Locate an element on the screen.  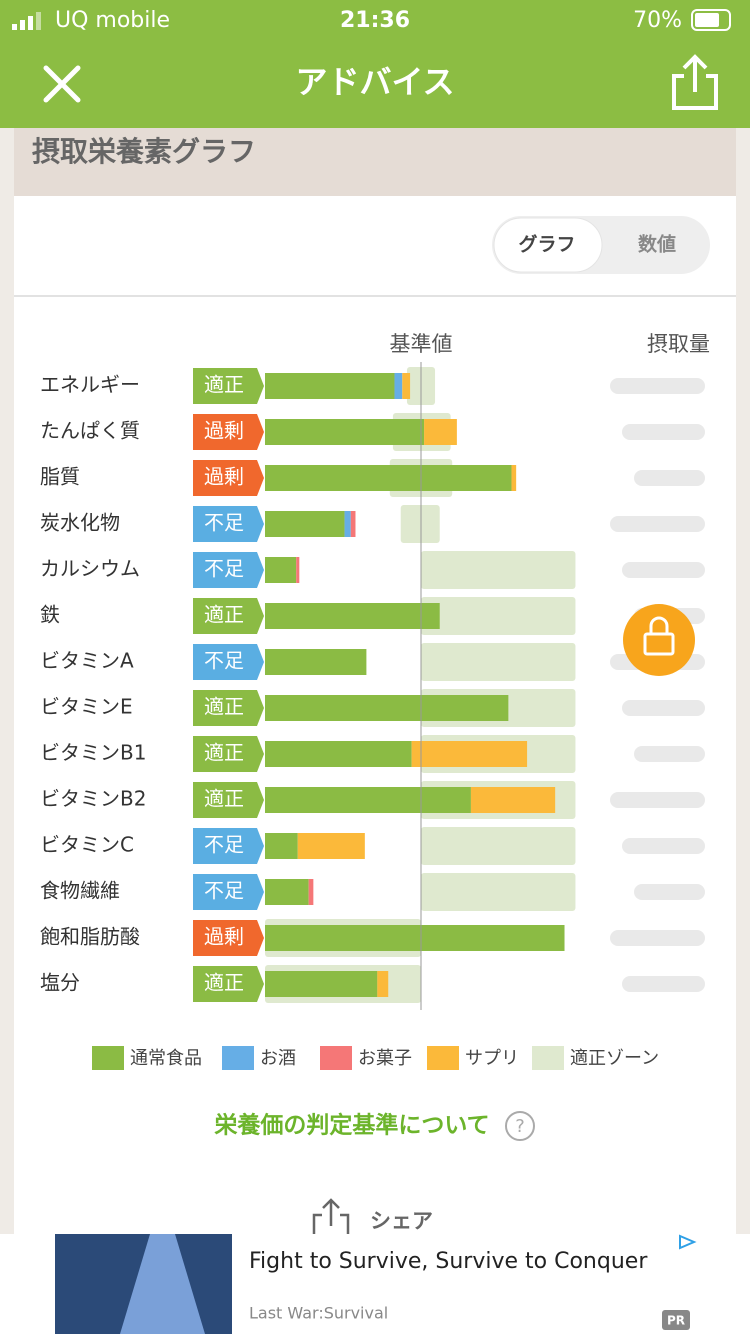
section-title: 摂取栄養素グラフ is located at coordinates (144, 151).